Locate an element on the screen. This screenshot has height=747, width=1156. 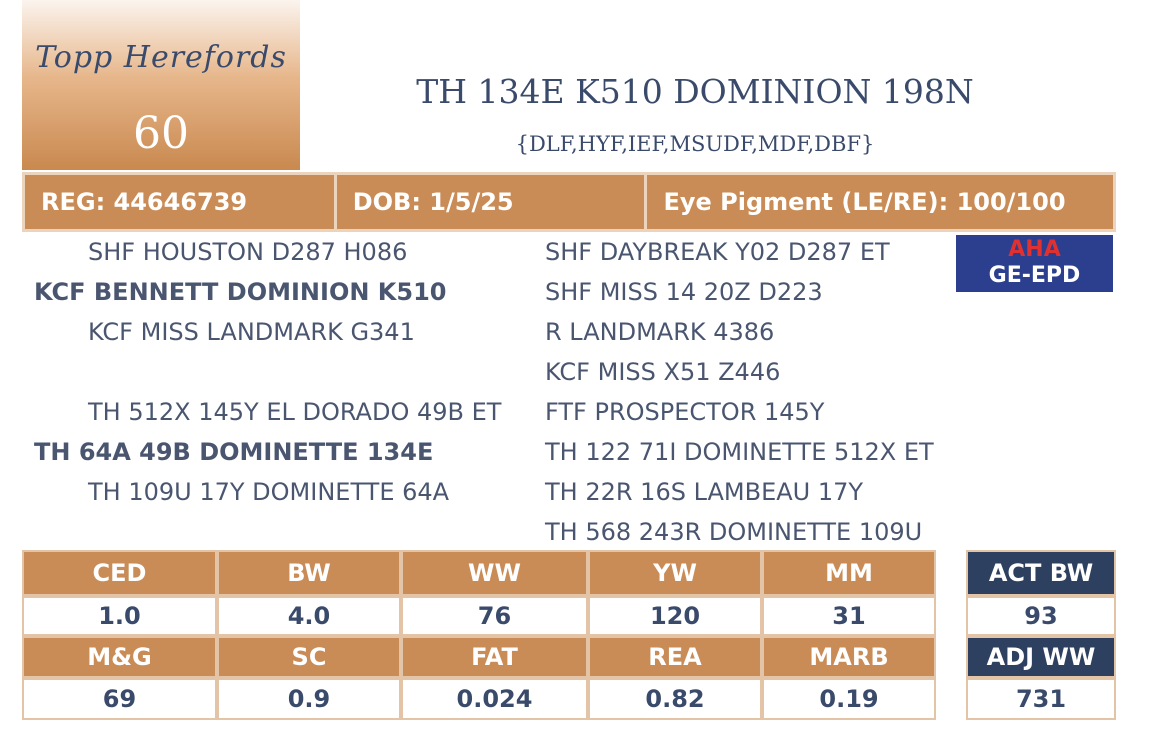
badge: AHA GE-EPD is located at coordinates (1034, 263).